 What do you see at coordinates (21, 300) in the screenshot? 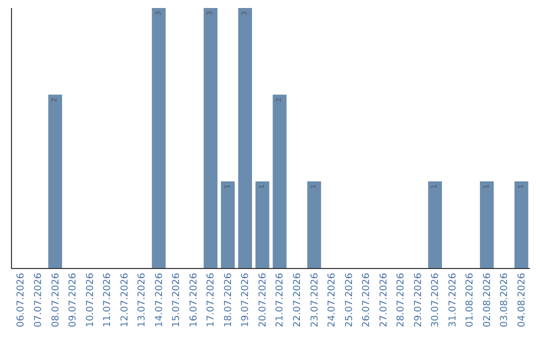
I see `x-tick-label: 06.07.2026` at bounding box center [21, 300].